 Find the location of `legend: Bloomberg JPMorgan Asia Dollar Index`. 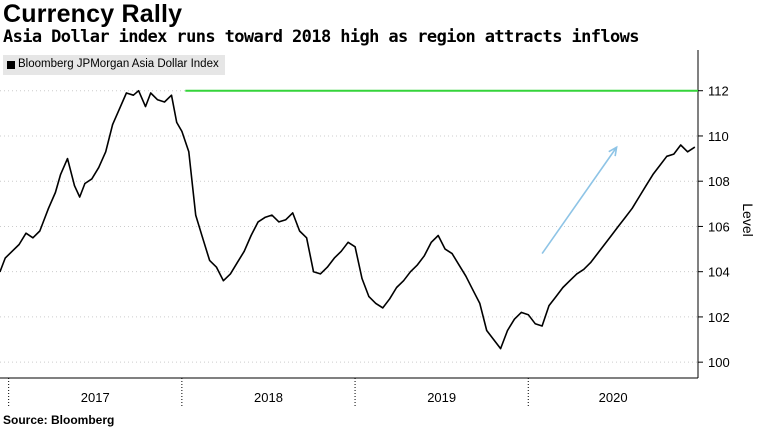

legend: Bloomberg JPMorgan Asia Dollar Index is located at coordinates (114, 65).